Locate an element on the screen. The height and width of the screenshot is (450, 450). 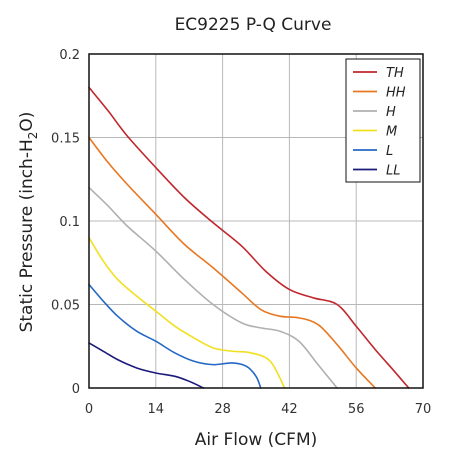
x-tick-label: 42 is located at coordinates (289, 409).